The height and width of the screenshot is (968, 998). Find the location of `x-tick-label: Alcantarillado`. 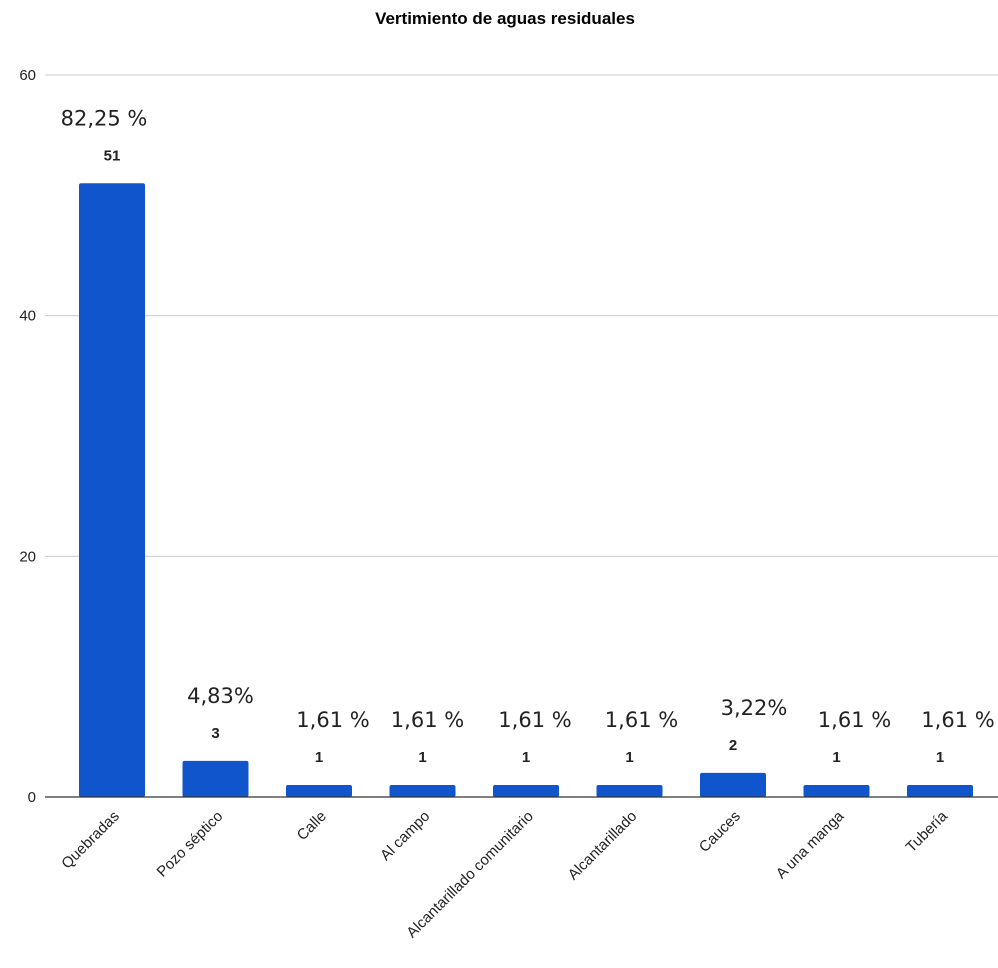

x-tick-label: Alcantarillado is located at coordinates (603, 846).